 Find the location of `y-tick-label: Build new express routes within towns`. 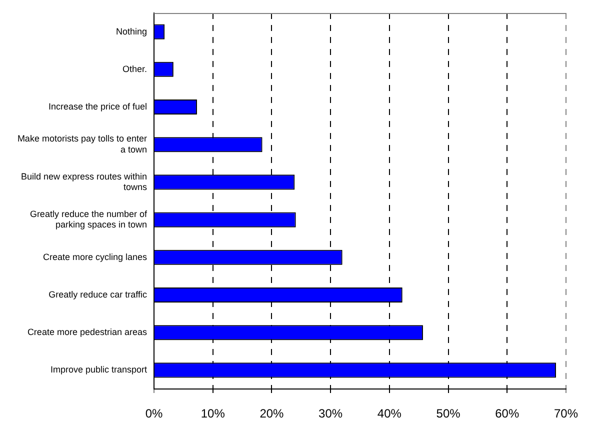

y-tick-label: Build new express routes within towns is located at coordinates (84, 181).